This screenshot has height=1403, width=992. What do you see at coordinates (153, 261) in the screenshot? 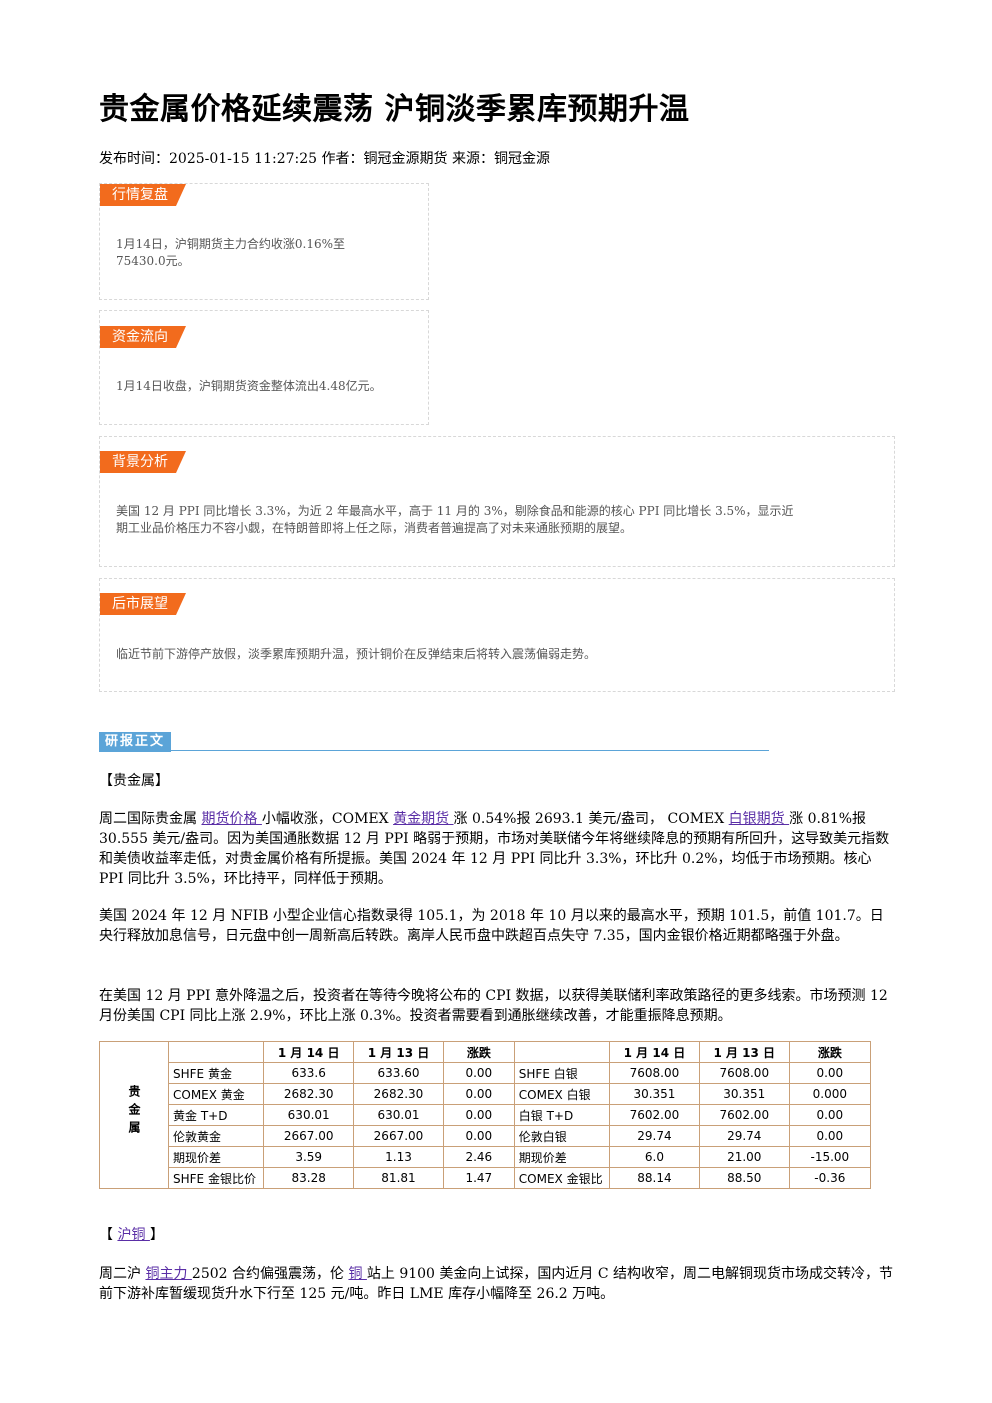
I see `market-review-line-2: 75430.0元。` at bounding box center [153, 261].